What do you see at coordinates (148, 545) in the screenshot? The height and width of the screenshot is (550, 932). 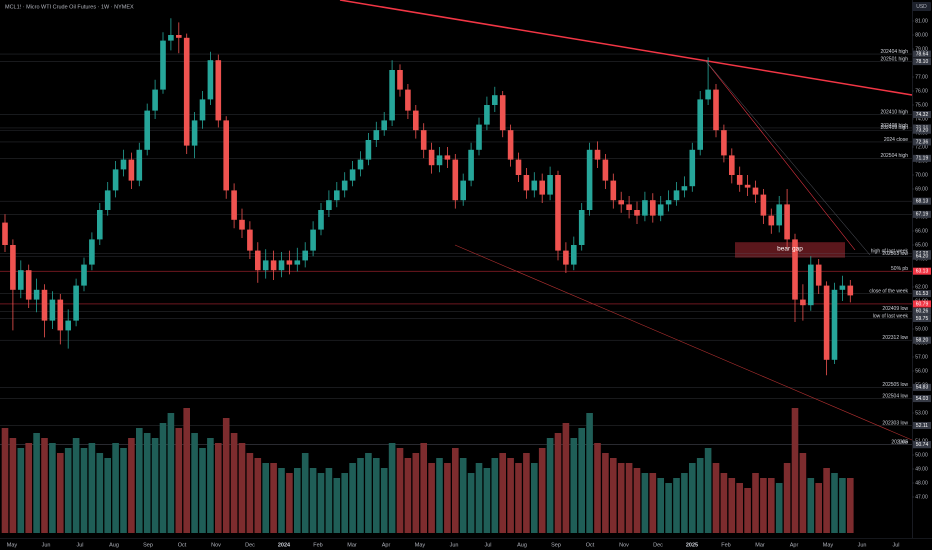 I see `x-tick-label: Sep` at bounding box center [148, 545].